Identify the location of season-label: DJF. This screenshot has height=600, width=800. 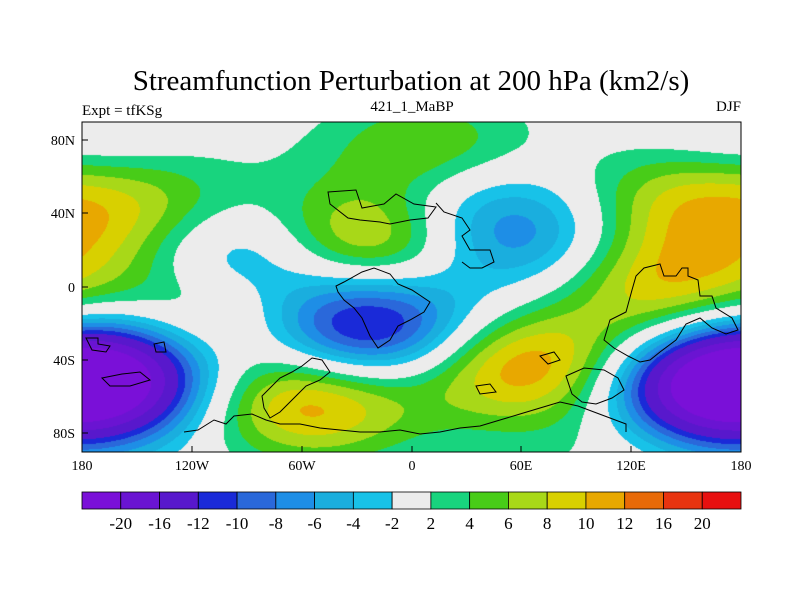
(728, 107).